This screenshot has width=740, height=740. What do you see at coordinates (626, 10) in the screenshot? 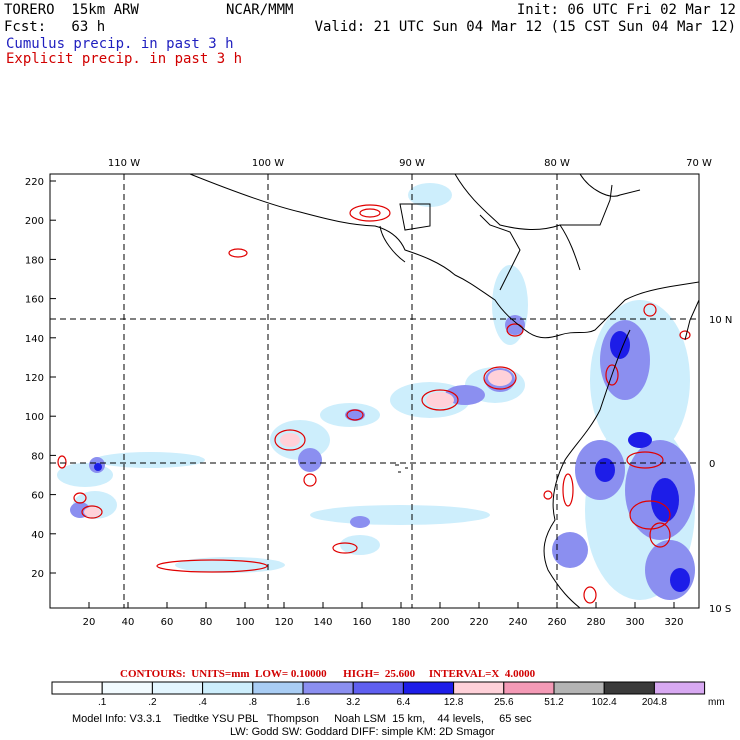
I see `init-time: Init: 06 UTC Fri 02 Mar 12` at bounding box center [626, 10].